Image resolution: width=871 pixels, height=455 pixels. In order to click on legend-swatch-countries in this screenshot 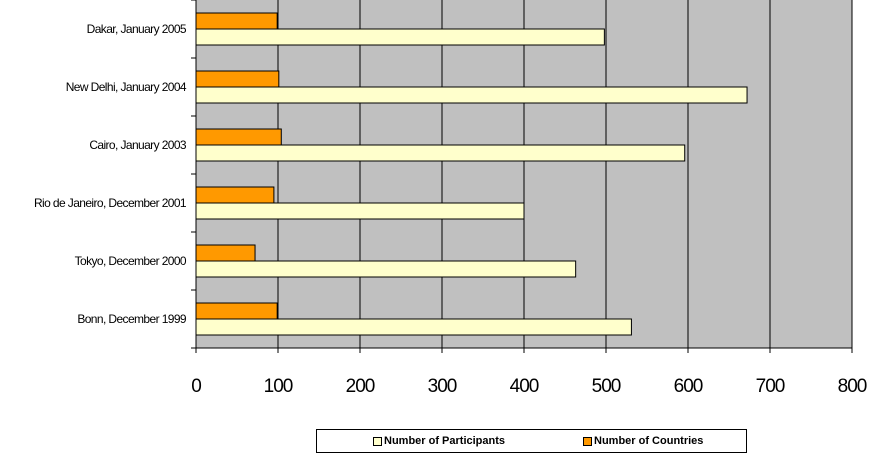, I will do `click(587, 441)`.